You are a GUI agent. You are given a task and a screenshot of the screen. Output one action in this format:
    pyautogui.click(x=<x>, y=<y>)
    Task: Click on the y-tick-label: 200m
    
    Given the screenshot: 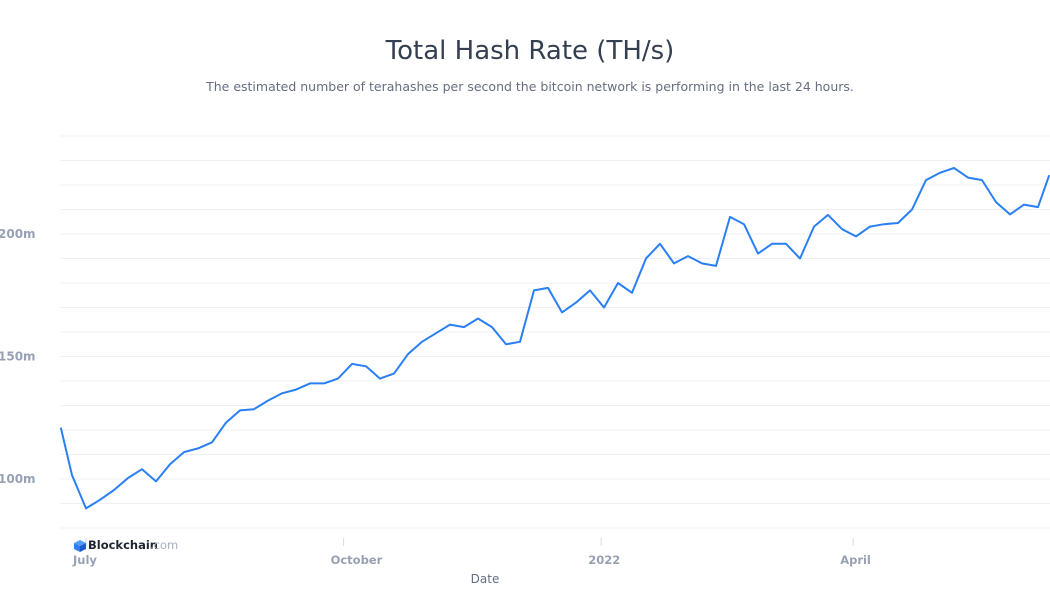 What is the action you would take?
    pyautogui.click(x=18, y=234)
    